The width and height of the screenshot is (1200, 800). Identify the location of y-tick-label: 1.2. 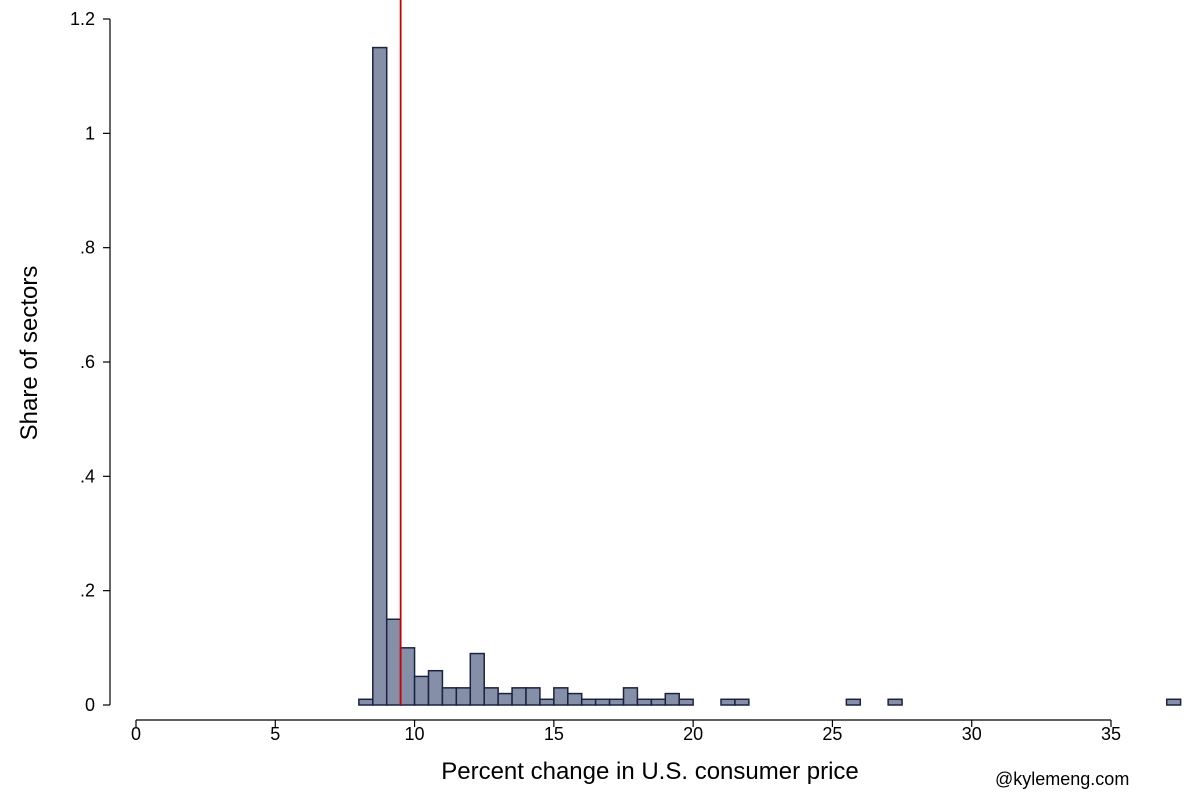
(82, 19).